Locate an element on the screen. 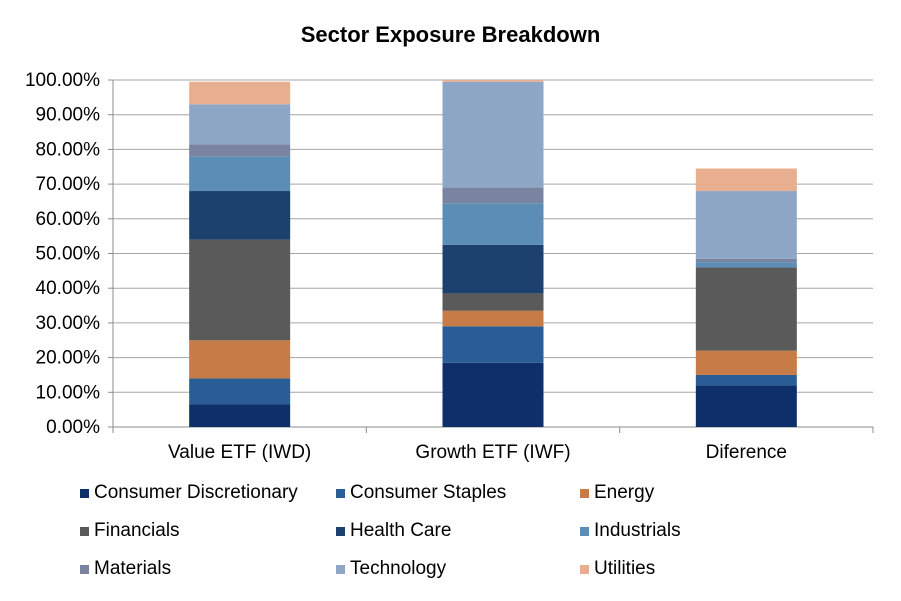  chart-title: Sector Exposure Breakdown is located at coordinates (450, 34).